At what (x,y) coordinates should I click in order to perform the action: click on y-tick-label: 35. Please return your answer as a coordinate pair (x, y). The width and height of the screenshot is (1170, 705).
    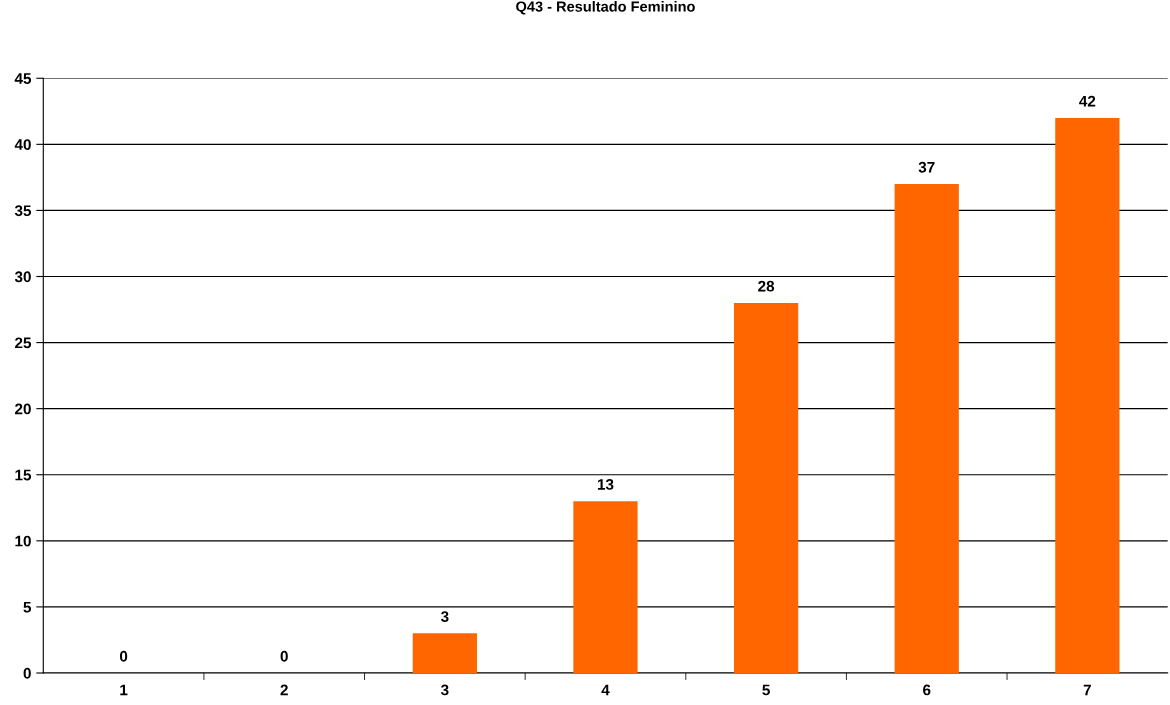
    Looking at the image, I should click on (23, 211).